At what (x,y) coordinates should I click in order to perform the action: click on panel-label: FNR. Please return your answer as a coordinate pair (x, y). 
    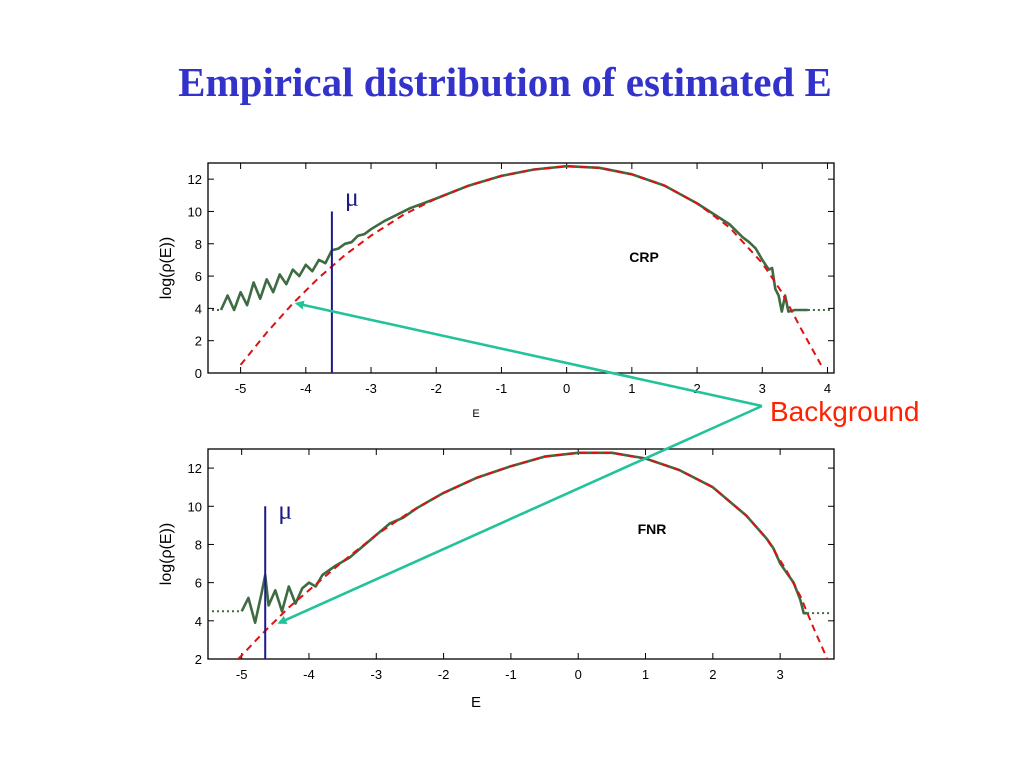
    Looking at the image, I should click on (652, 529).